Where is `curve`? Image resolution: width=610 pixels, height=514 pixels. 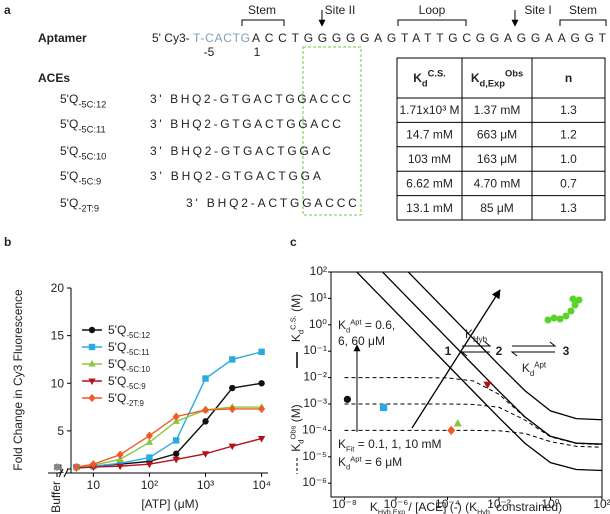 curve is located at coordinates (504, 346).